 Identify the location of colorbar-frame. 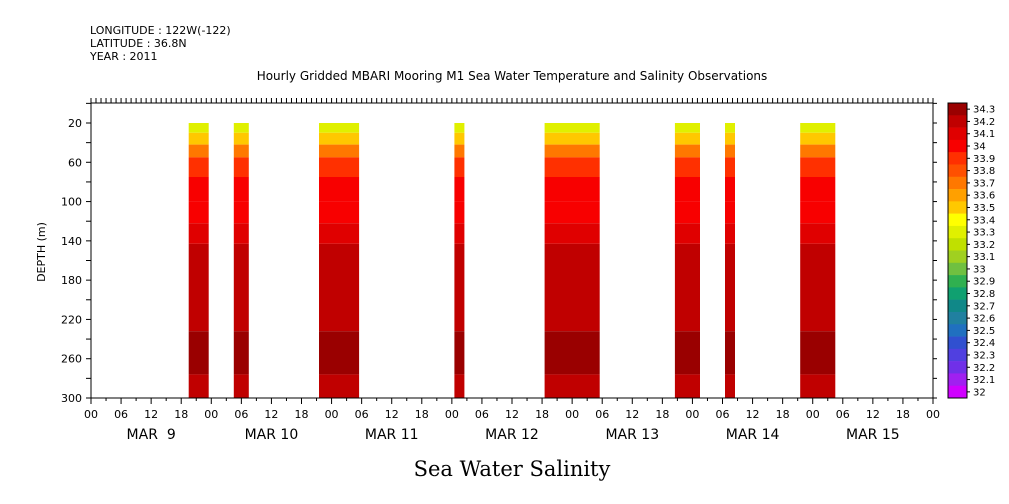
(957, 250).